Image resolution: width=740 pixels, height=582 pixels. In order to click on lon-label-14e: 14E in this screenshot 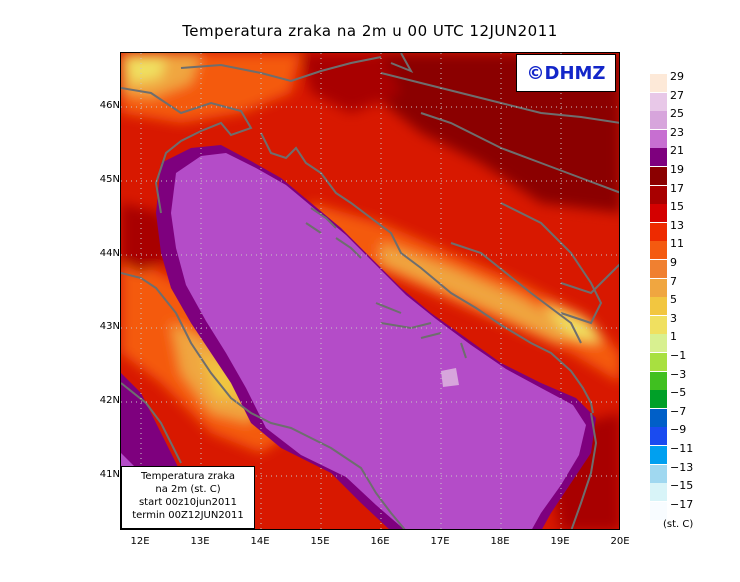, I will do `click(260, 541)`.